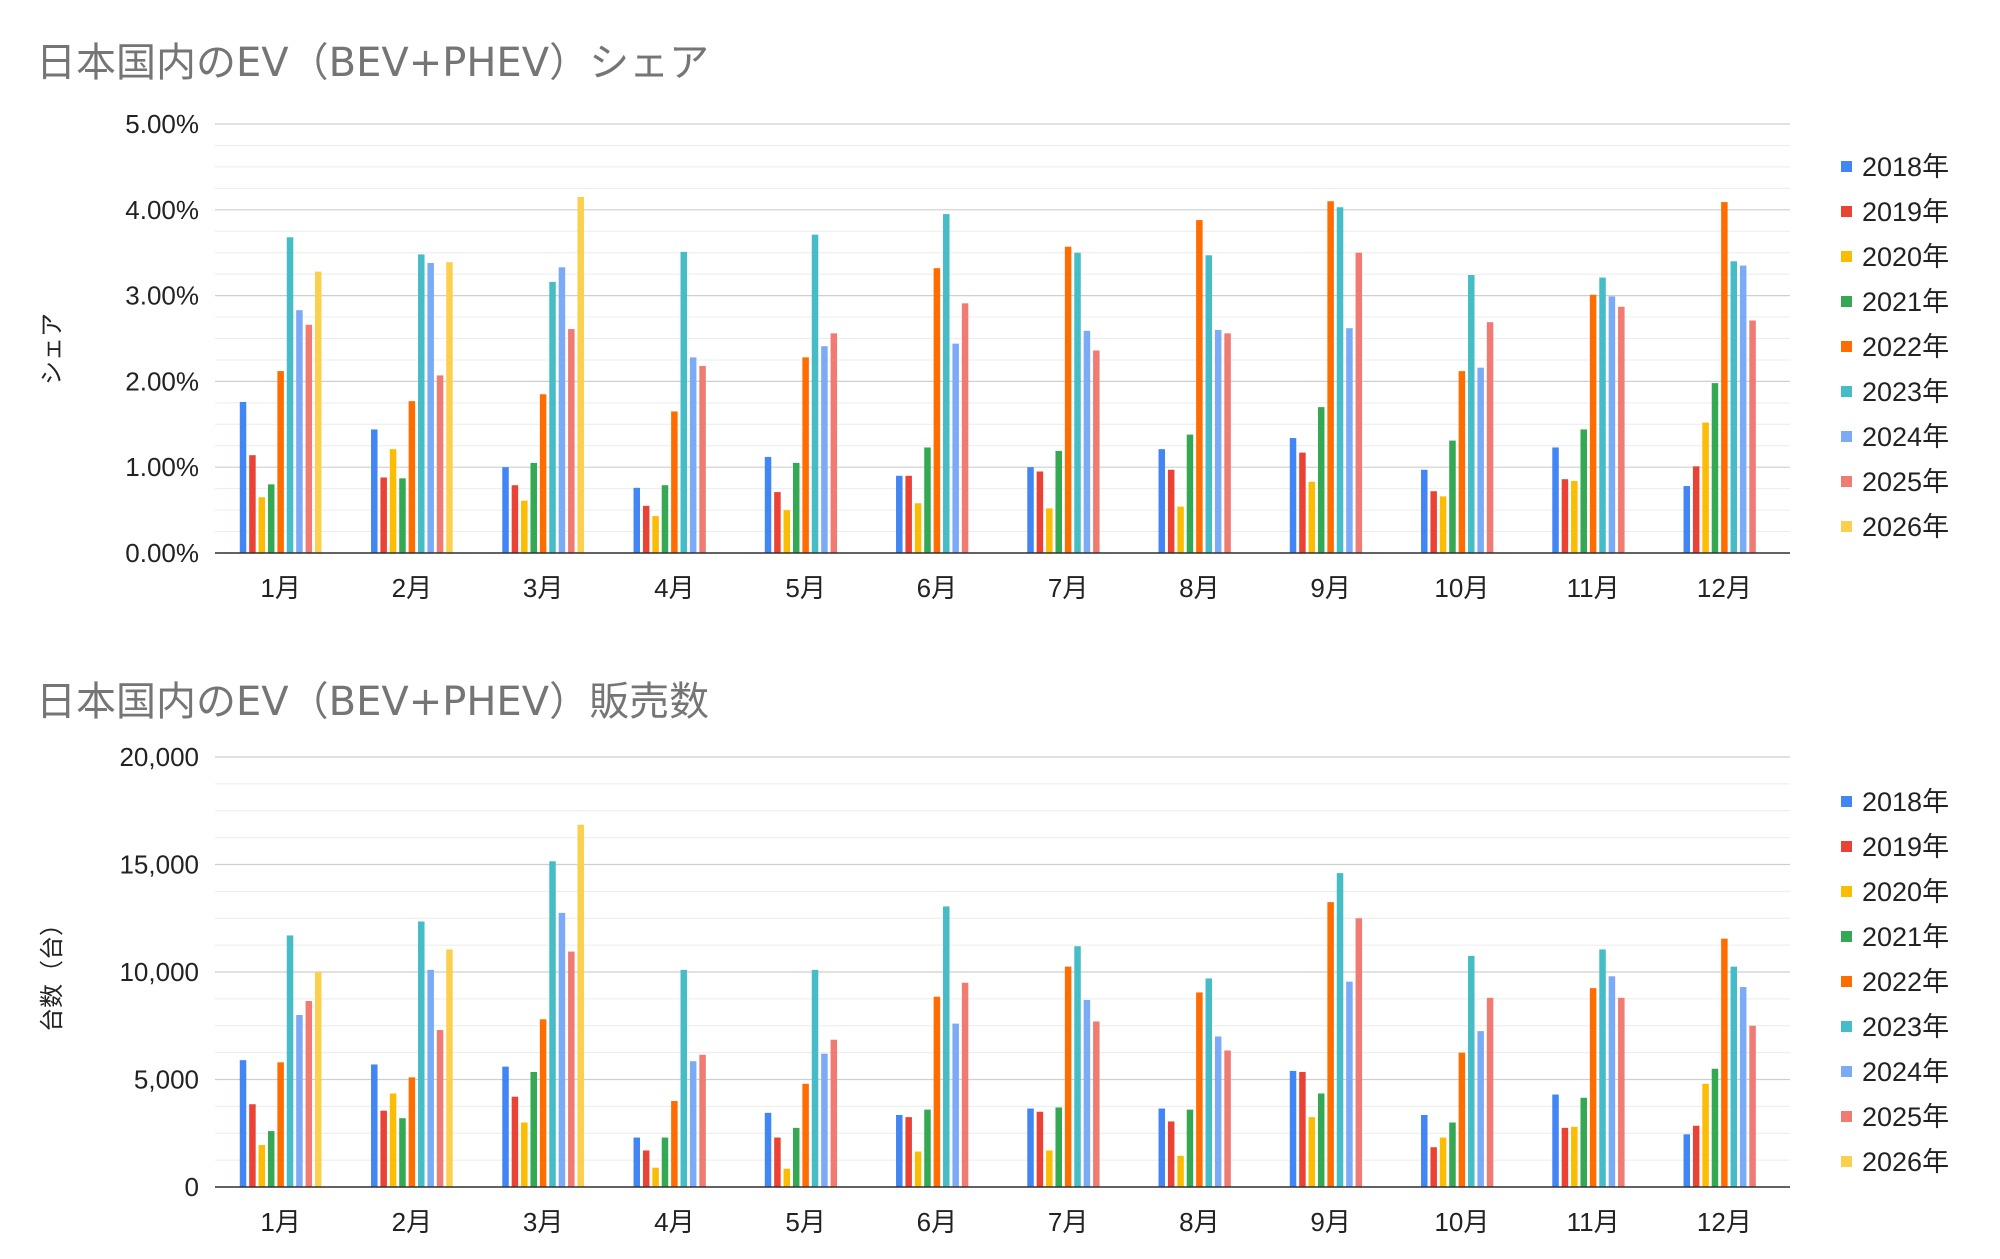 This screenshot has height=1259, width=2000. Describe the element at coordinates (1724, 1222) in the screenshot. I see `x-tick-label: 12月` at that location.